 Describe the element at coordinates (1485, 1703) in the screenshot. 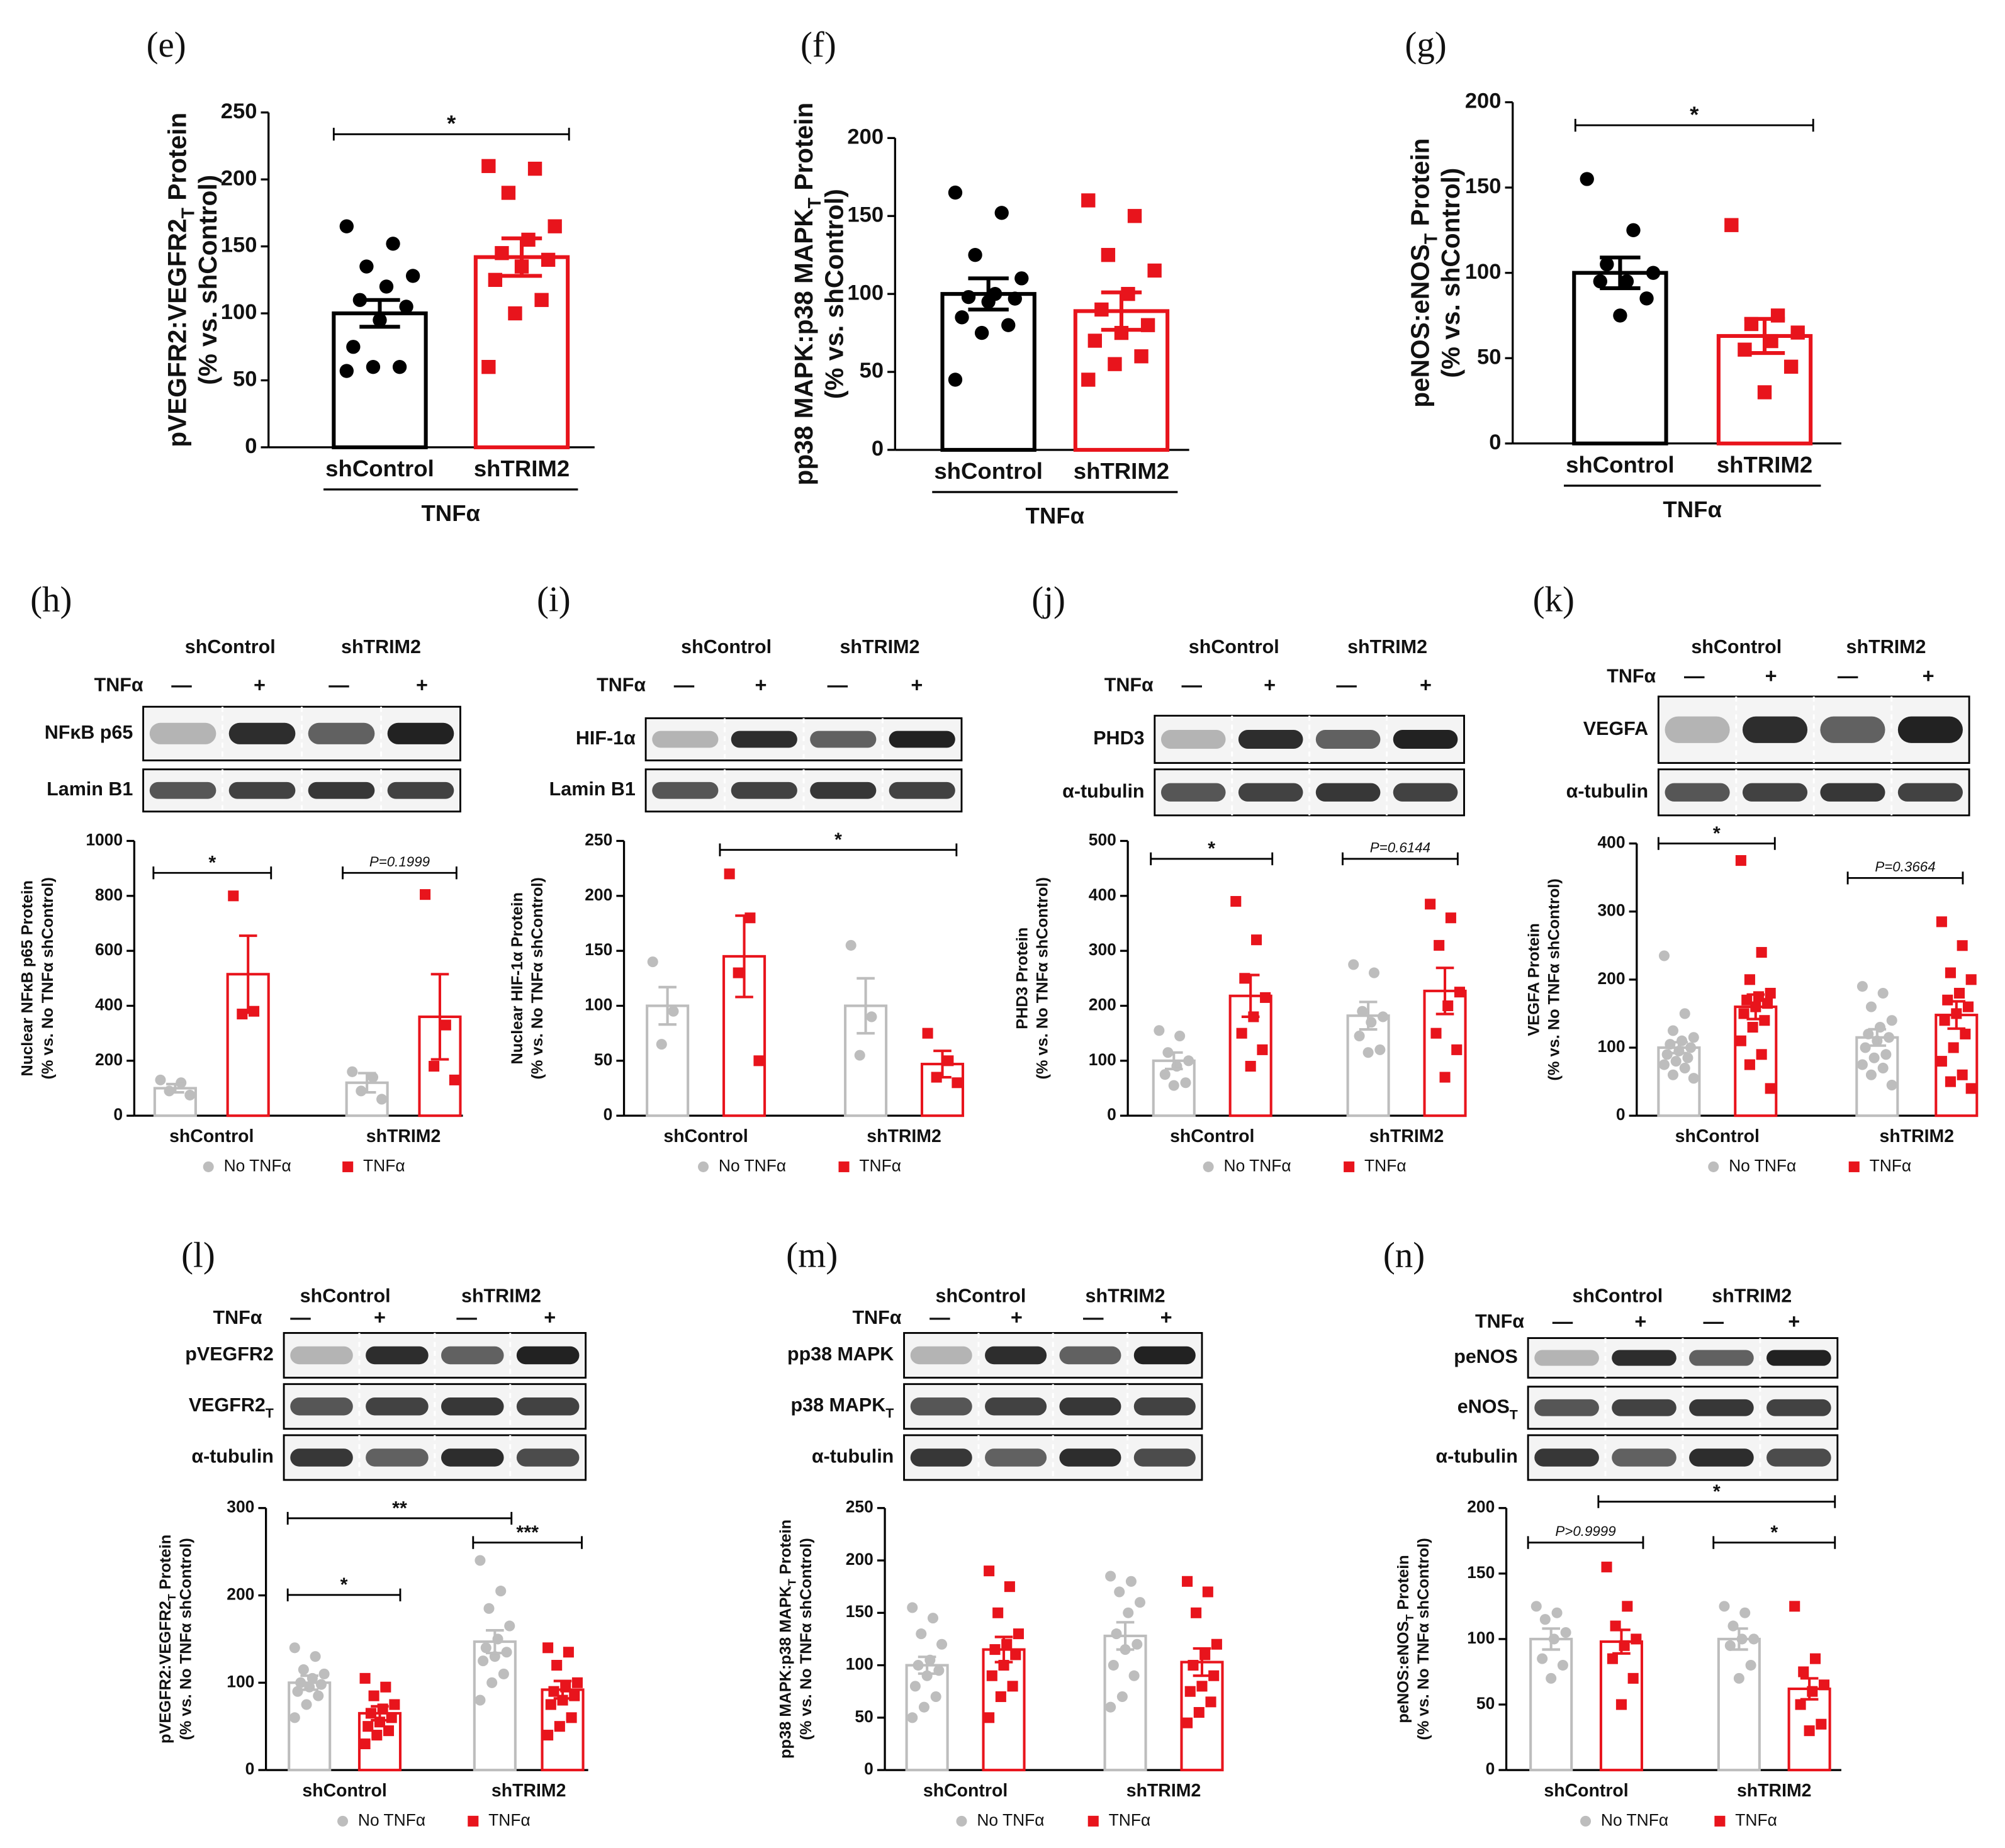

I see `y-tick-label: 50` at that location.